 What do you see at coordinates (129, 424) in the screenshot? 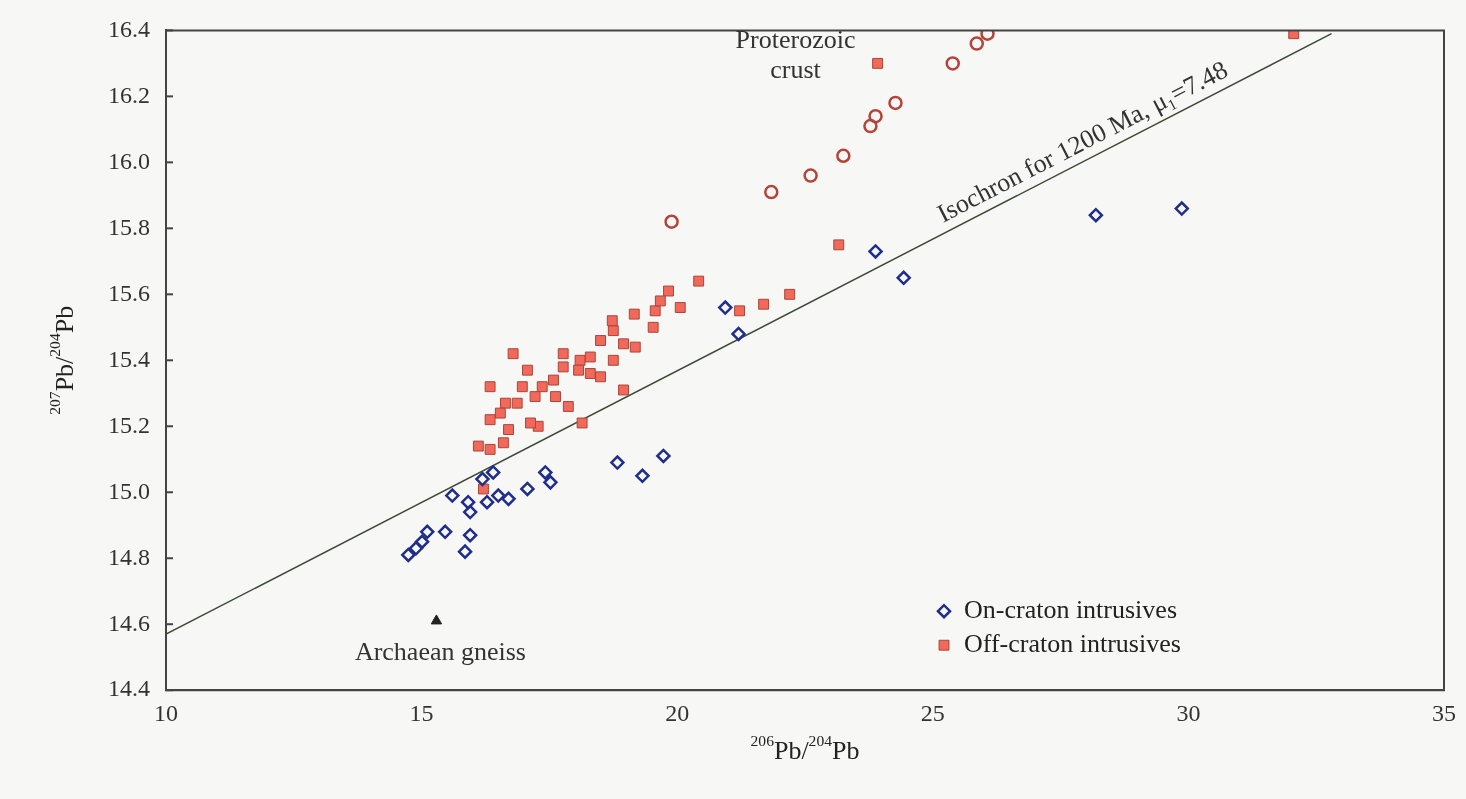
I see `y-tick-label: 15.2` at bounding box center [129, 424].